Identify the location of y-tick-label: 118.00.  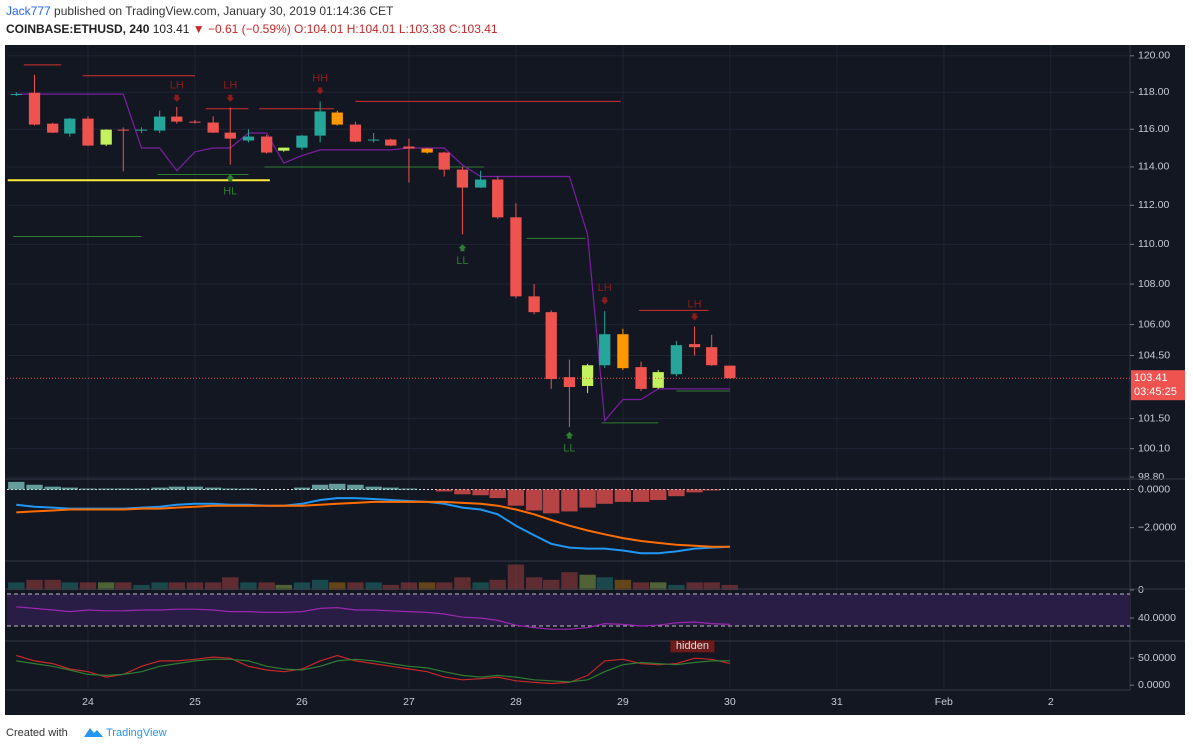
(1153, 92).